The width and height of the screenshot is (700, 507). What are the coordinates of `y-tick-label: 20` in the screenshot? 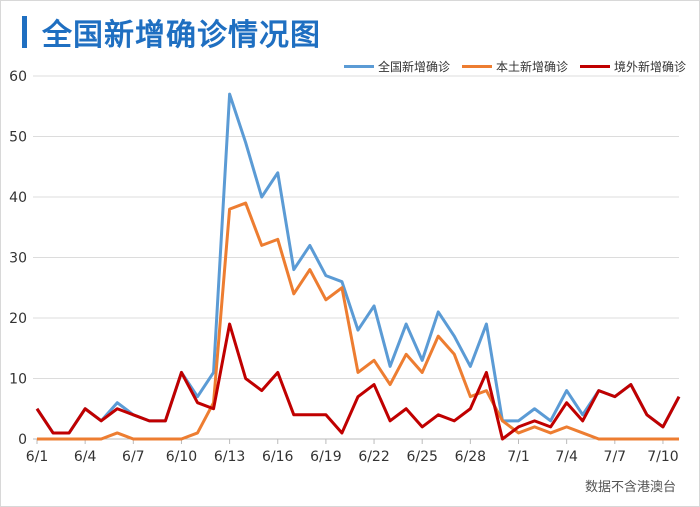 It's located at (18, 319).